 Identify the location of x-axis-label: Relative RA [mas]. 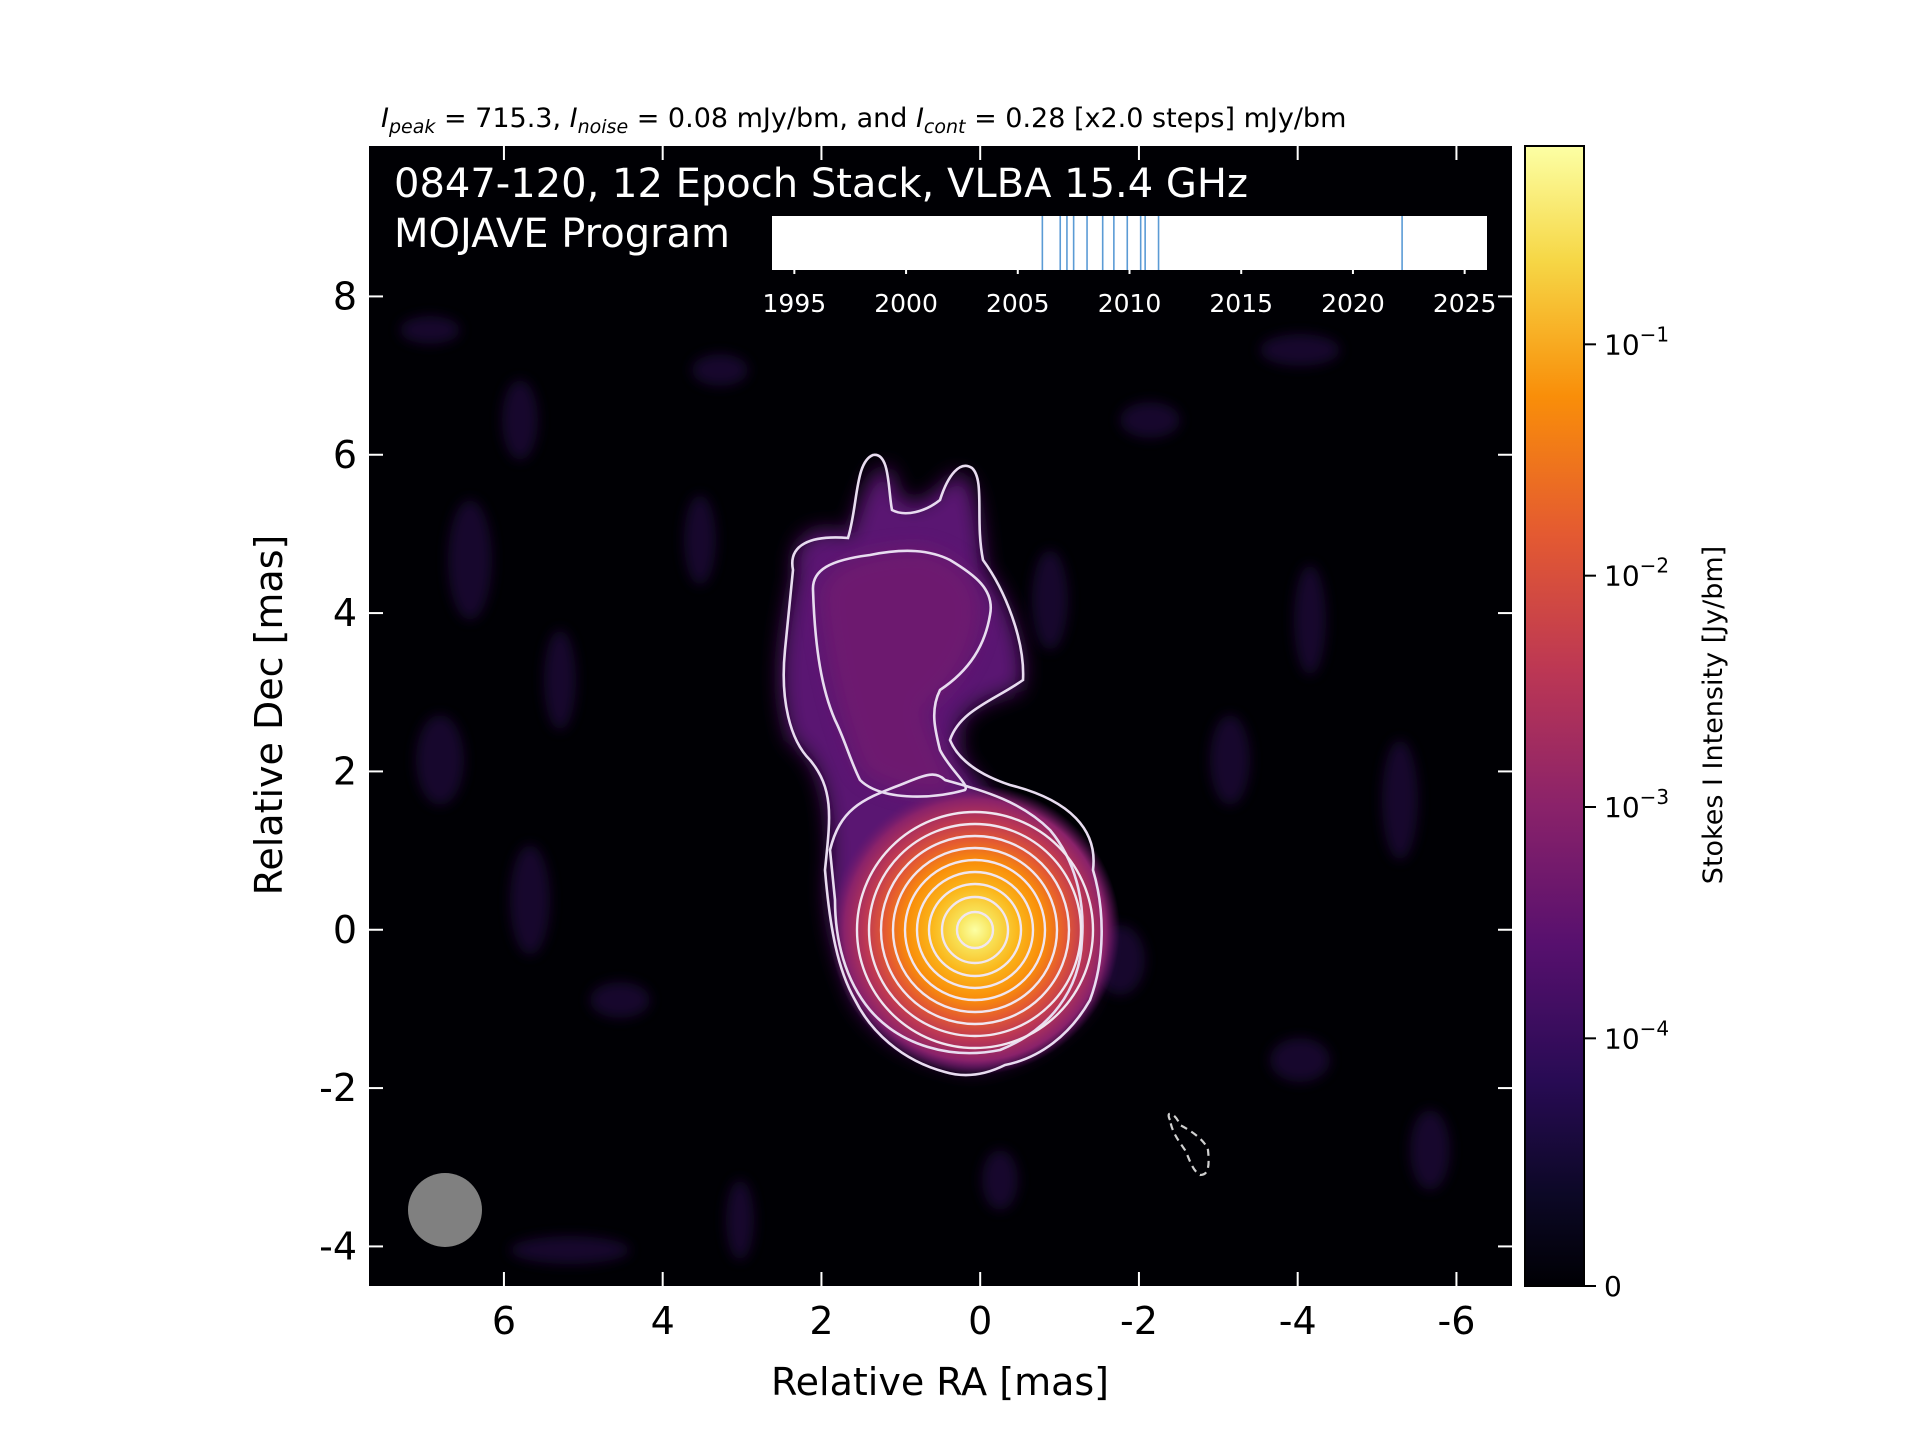
(940, 1382).